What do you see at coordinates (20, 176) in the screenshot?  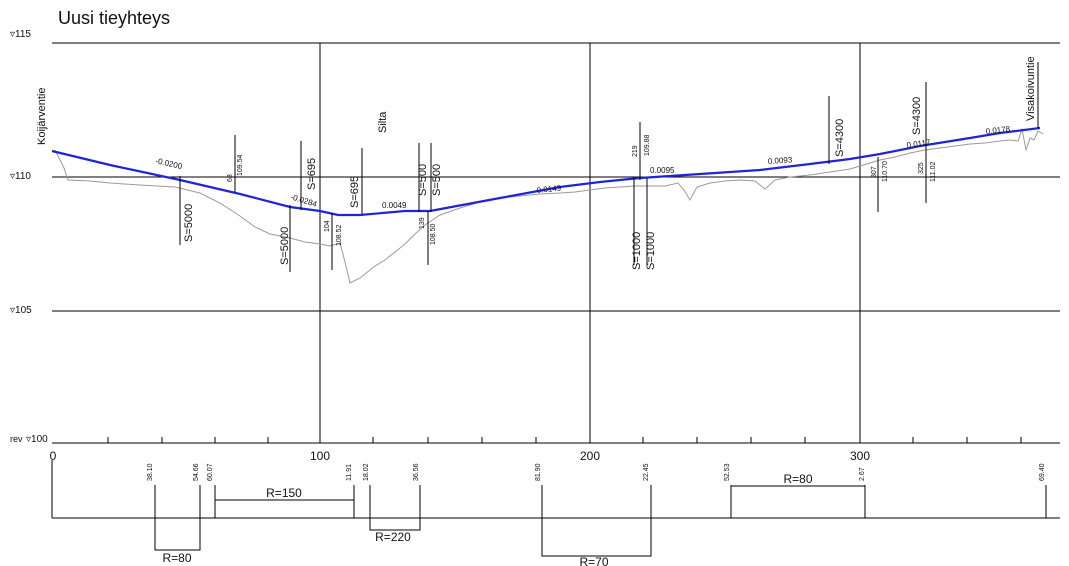 I see `elevation-label-110: ▿110` at bounding box center [20, 176].